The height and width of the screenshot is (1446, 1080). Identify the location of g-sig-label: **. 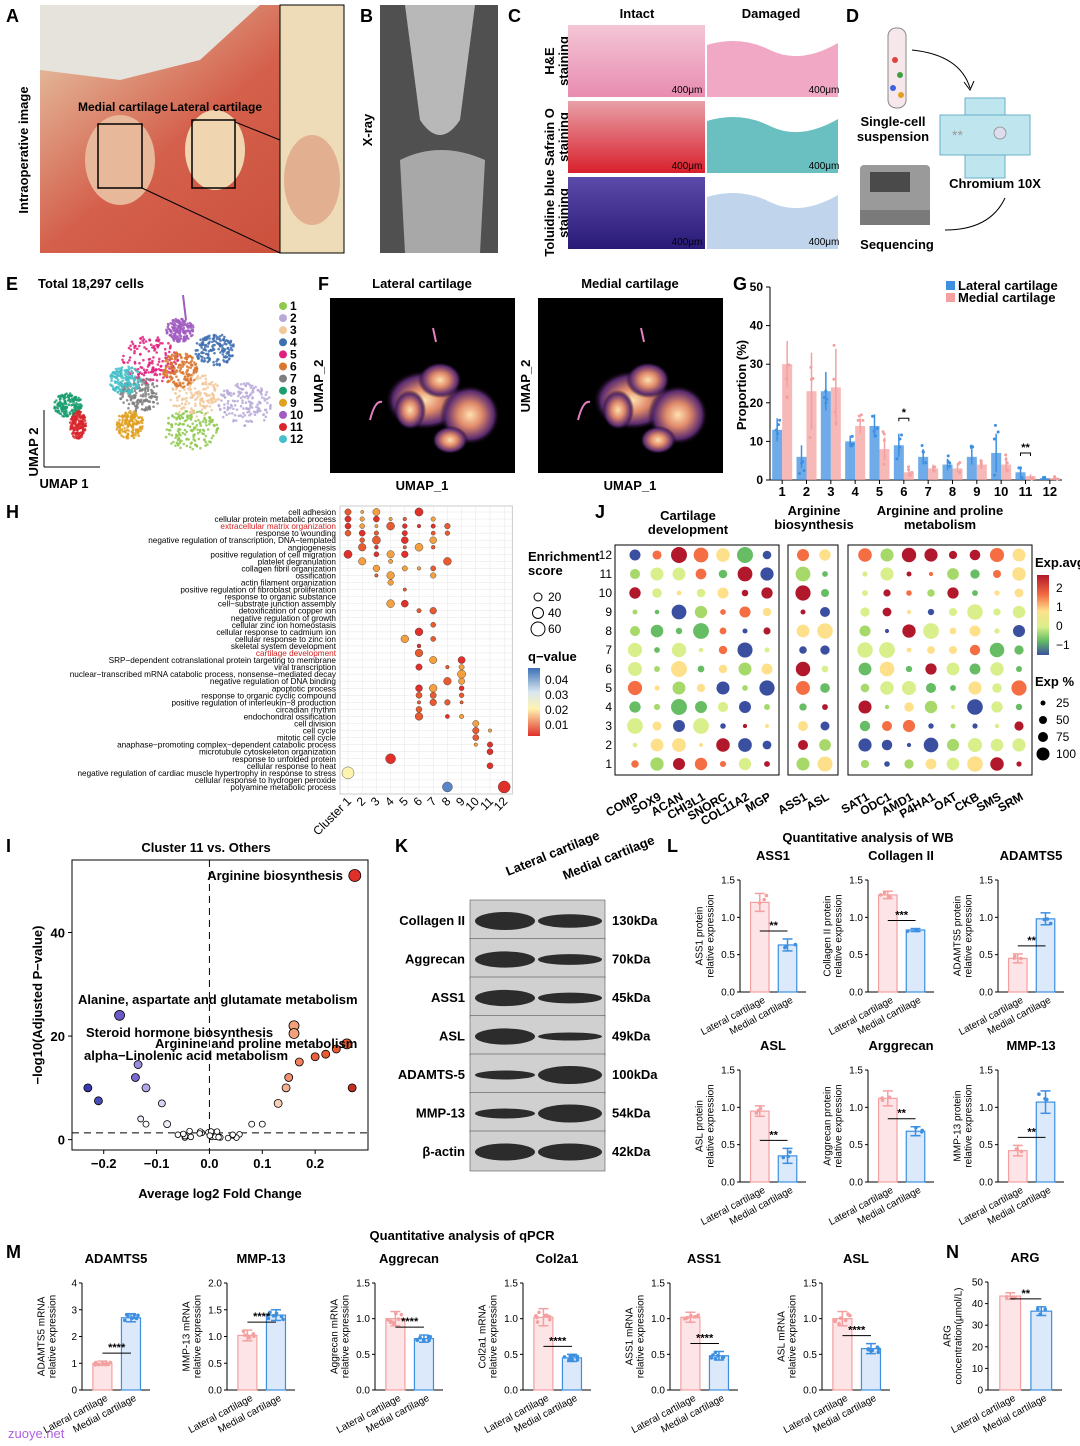
(1025, 448).